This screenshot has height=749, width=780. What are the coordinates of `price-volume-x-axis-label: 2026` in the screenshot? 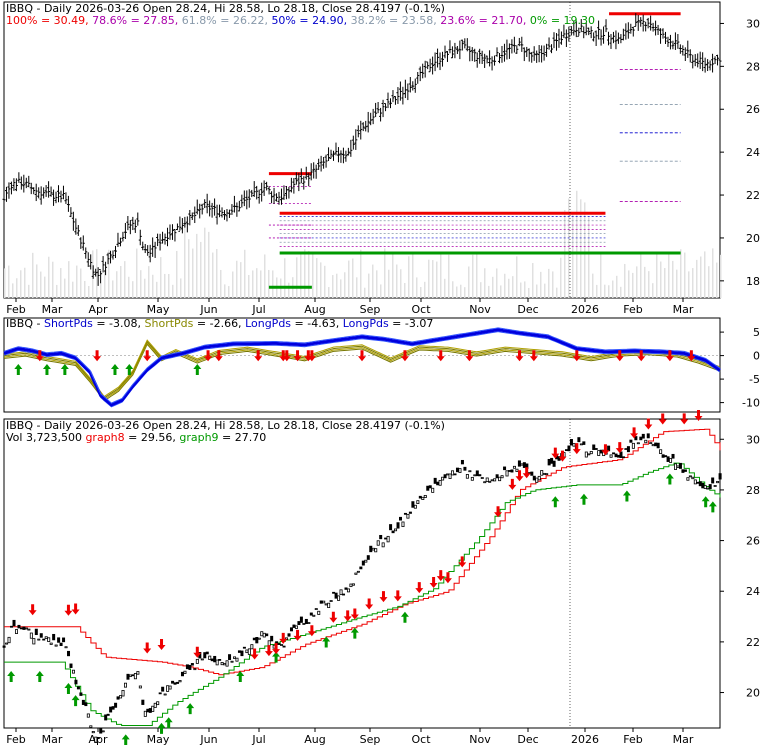 It's located at (585, 739).